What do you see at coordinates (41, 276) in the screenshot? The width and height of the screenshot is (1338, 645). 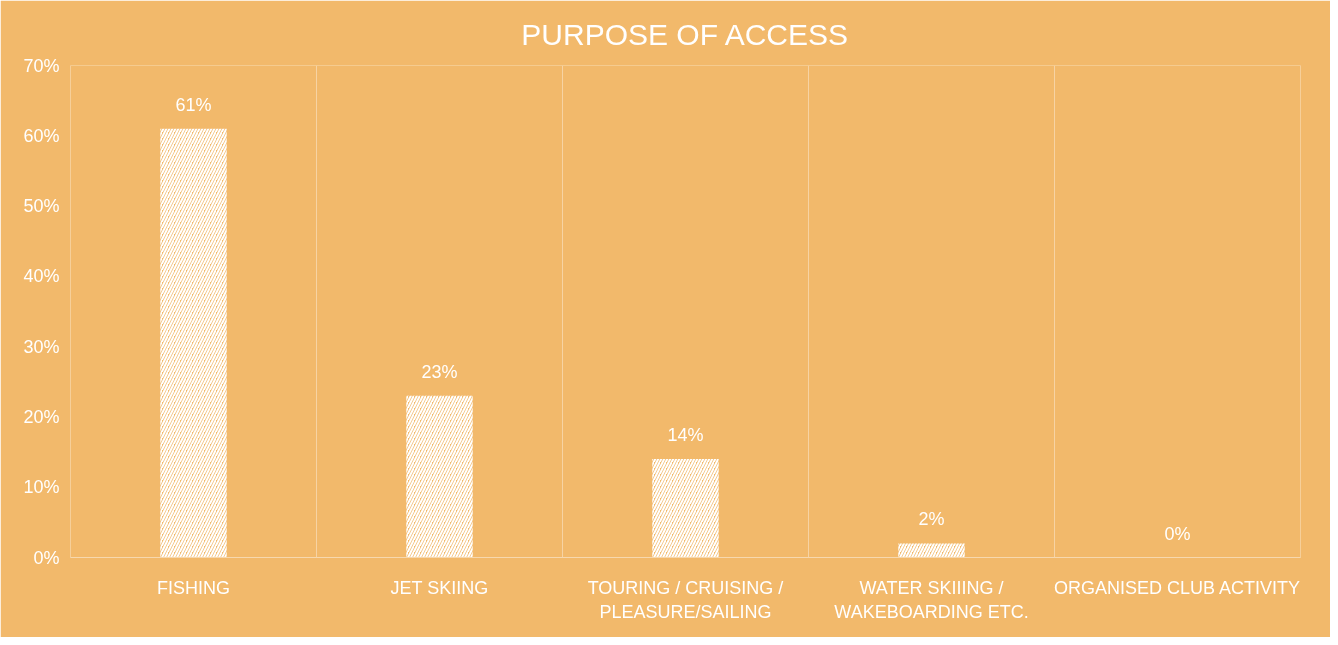 I see `y-tick-label: 40%` at bounding box center [41, 276].